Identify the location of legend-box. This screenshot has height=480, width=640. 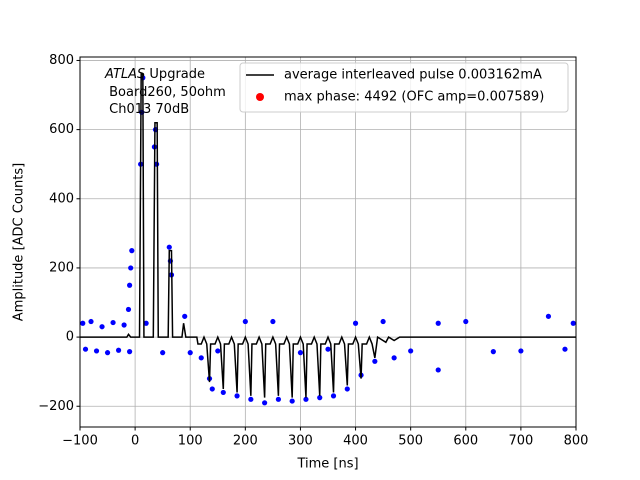
(404, 87).